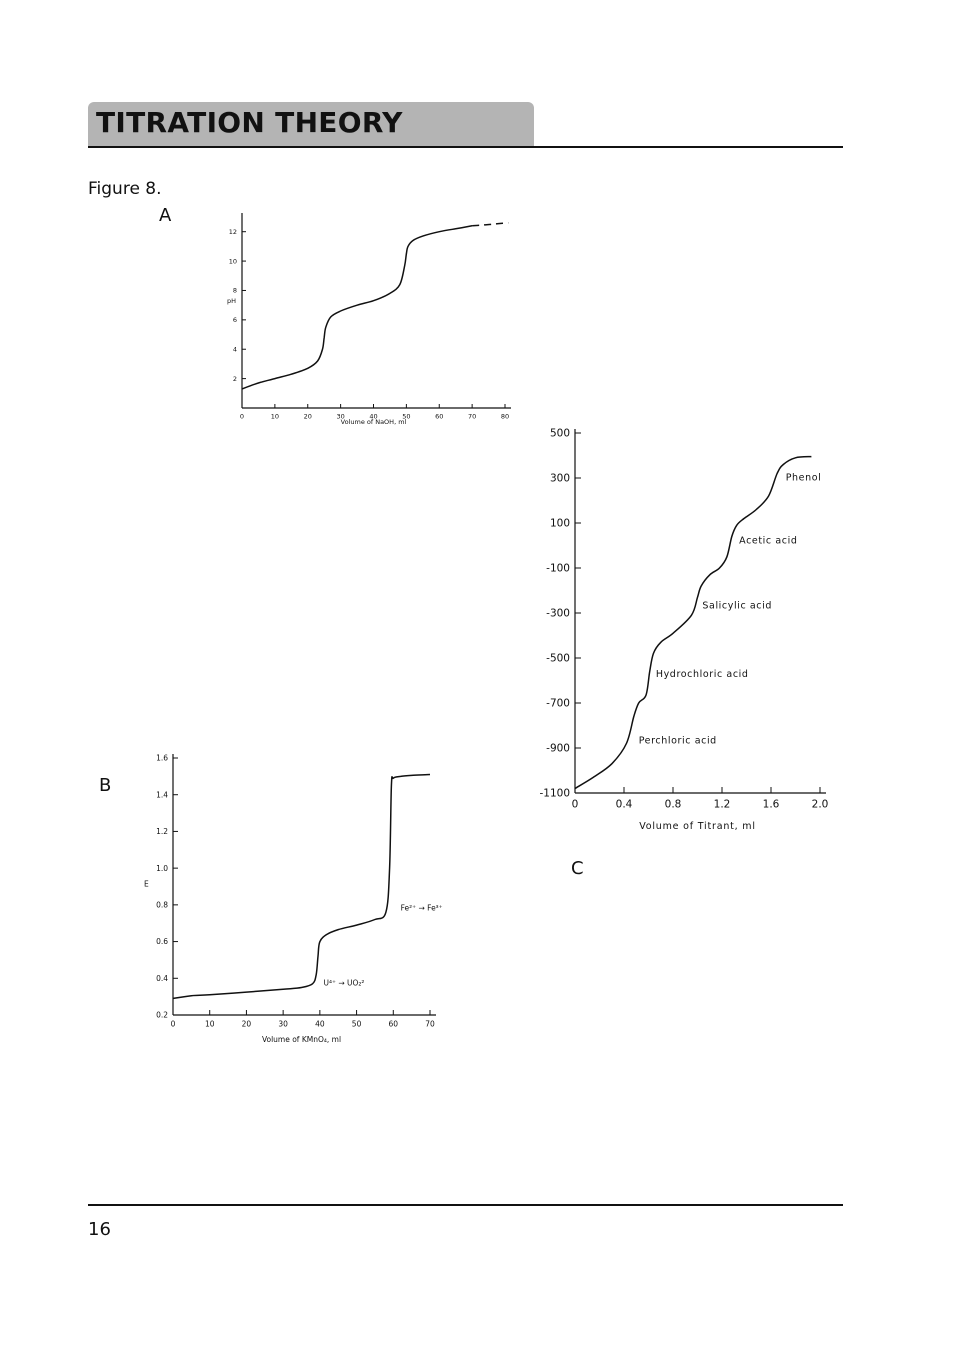  I want to click on chart-a-x-tick-label: 60, so click(439, 417).